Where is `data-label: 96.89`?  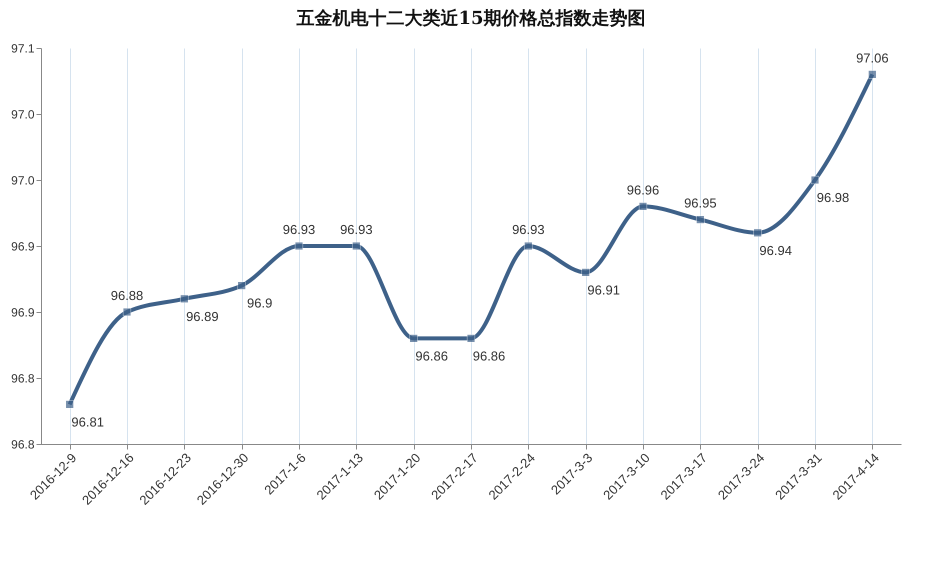
data-label: 96.89 is located at coordinates (202, 316).